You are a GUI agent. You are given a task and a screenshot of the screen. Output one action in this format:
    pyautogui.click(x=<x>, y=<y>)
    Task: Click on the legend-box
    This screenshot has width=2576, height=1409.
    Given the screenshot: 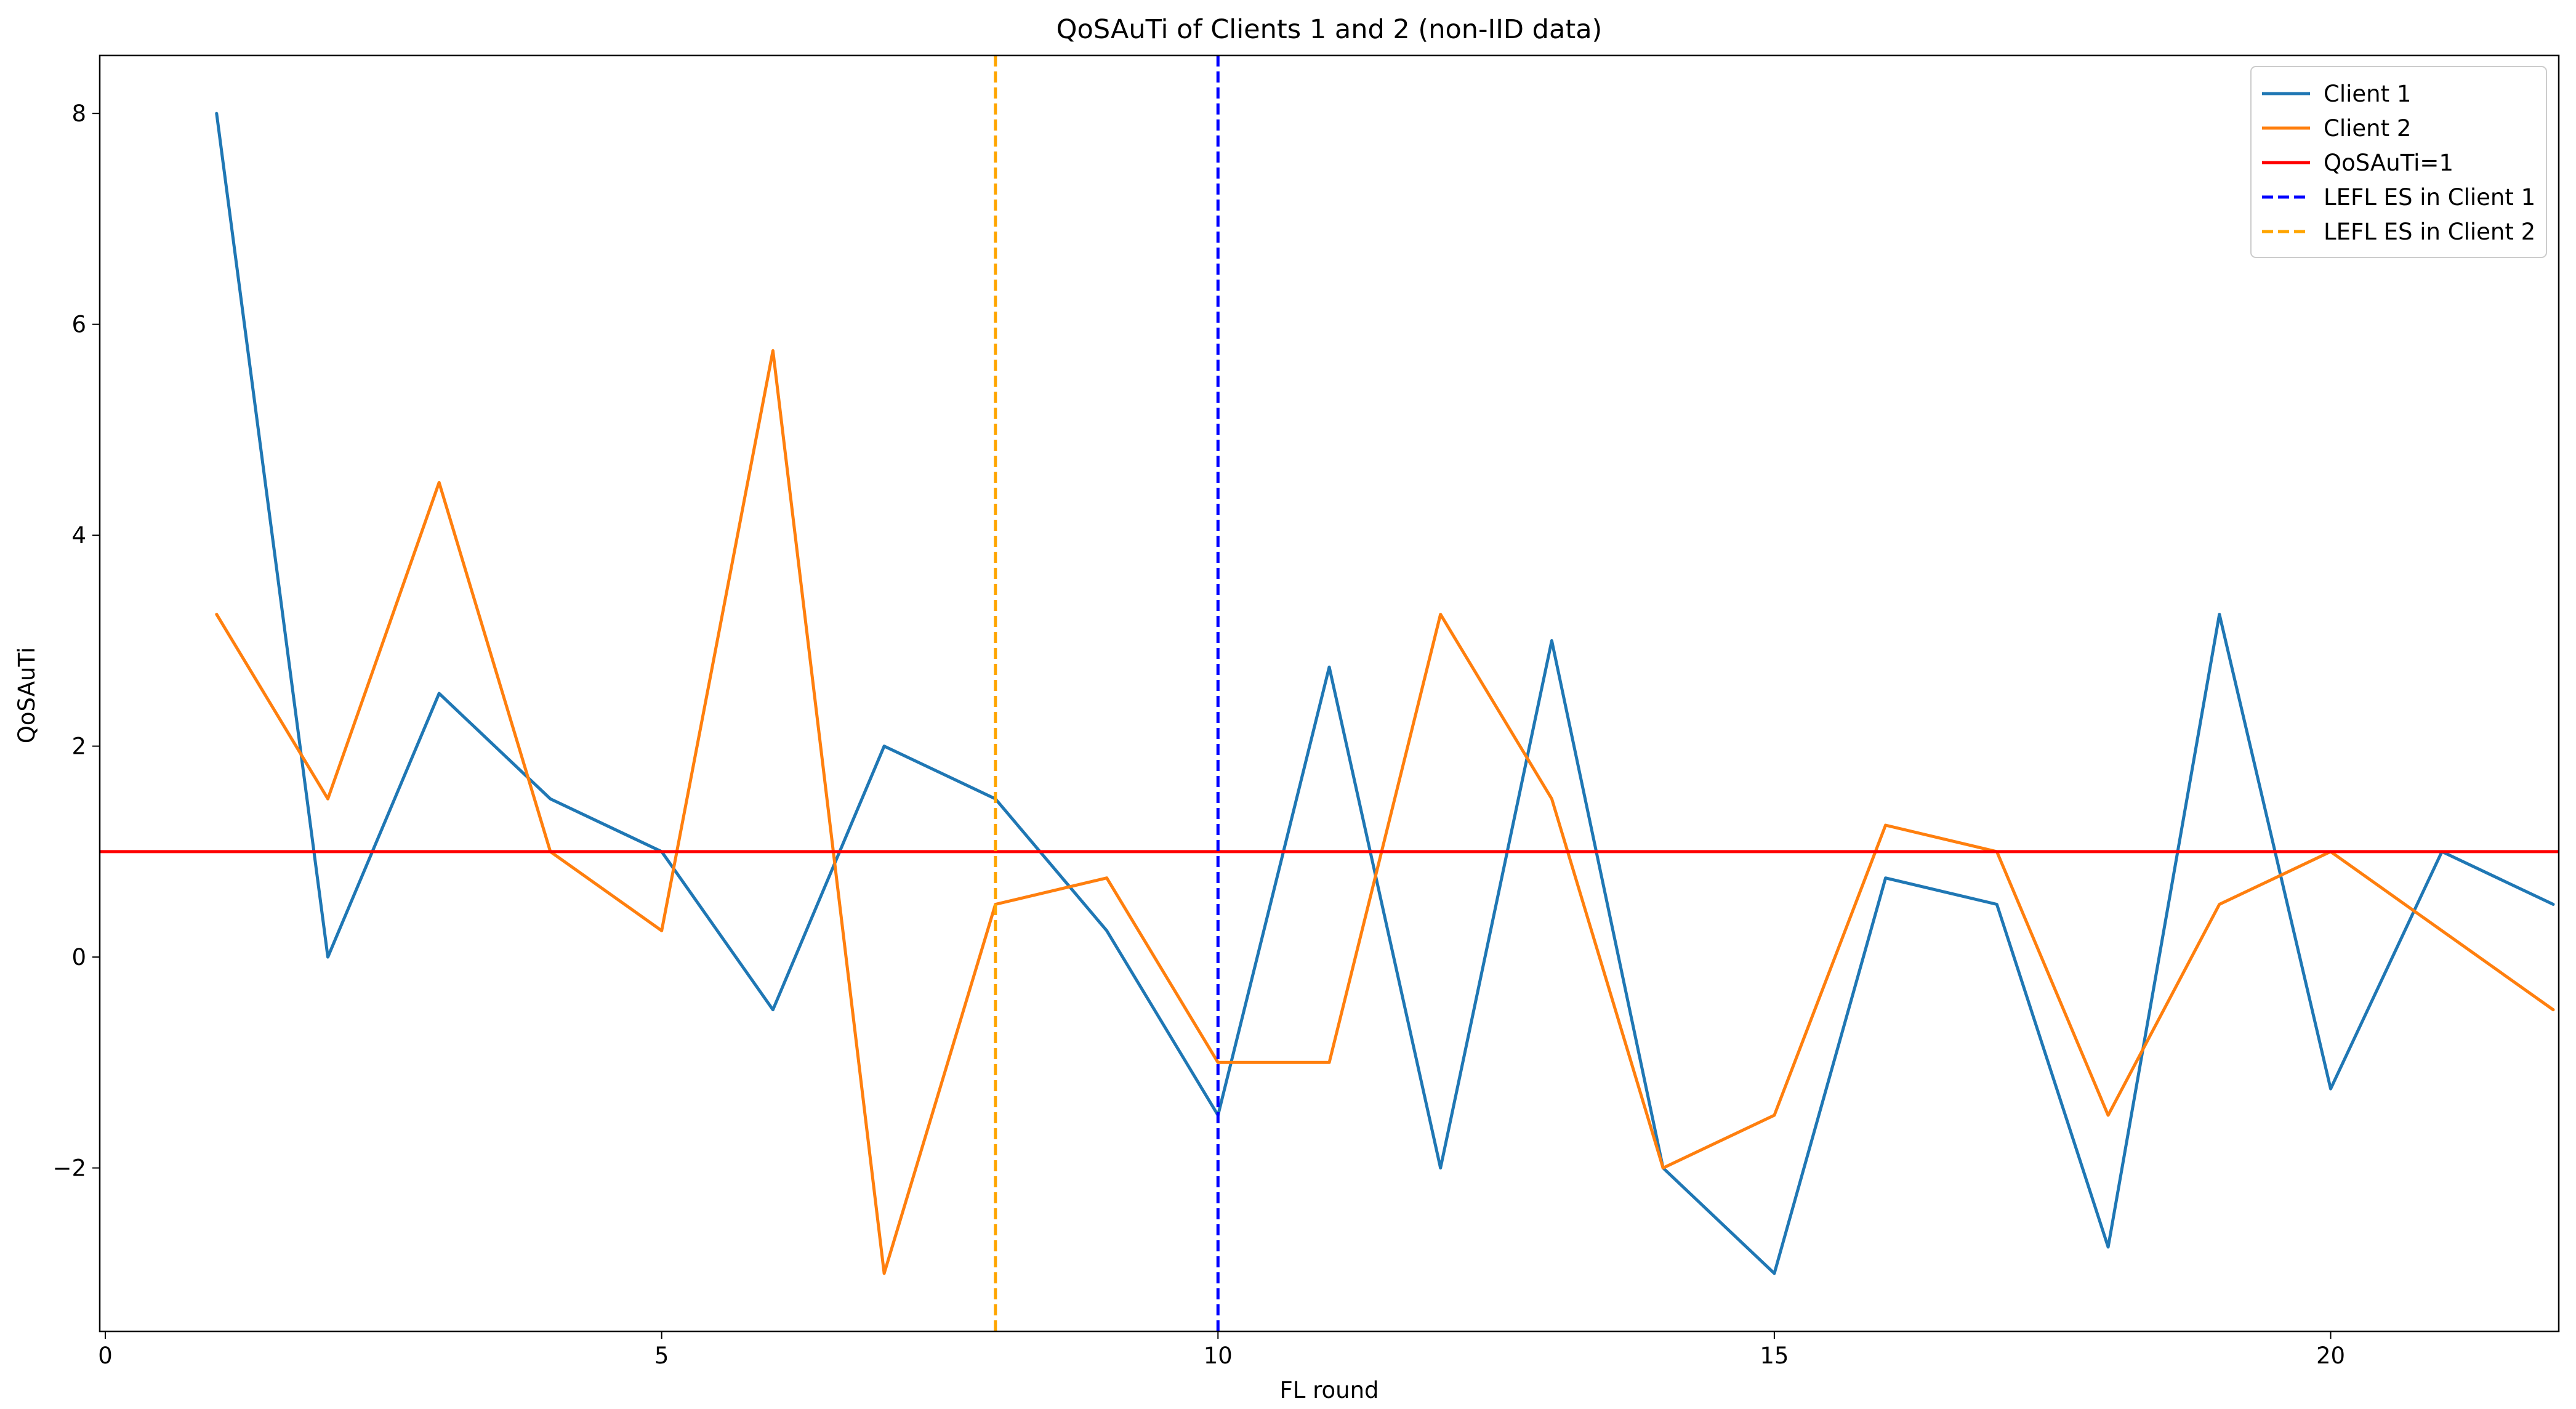 What is the action you would take?
    pyautogui.click(x=2398, y=162)
    